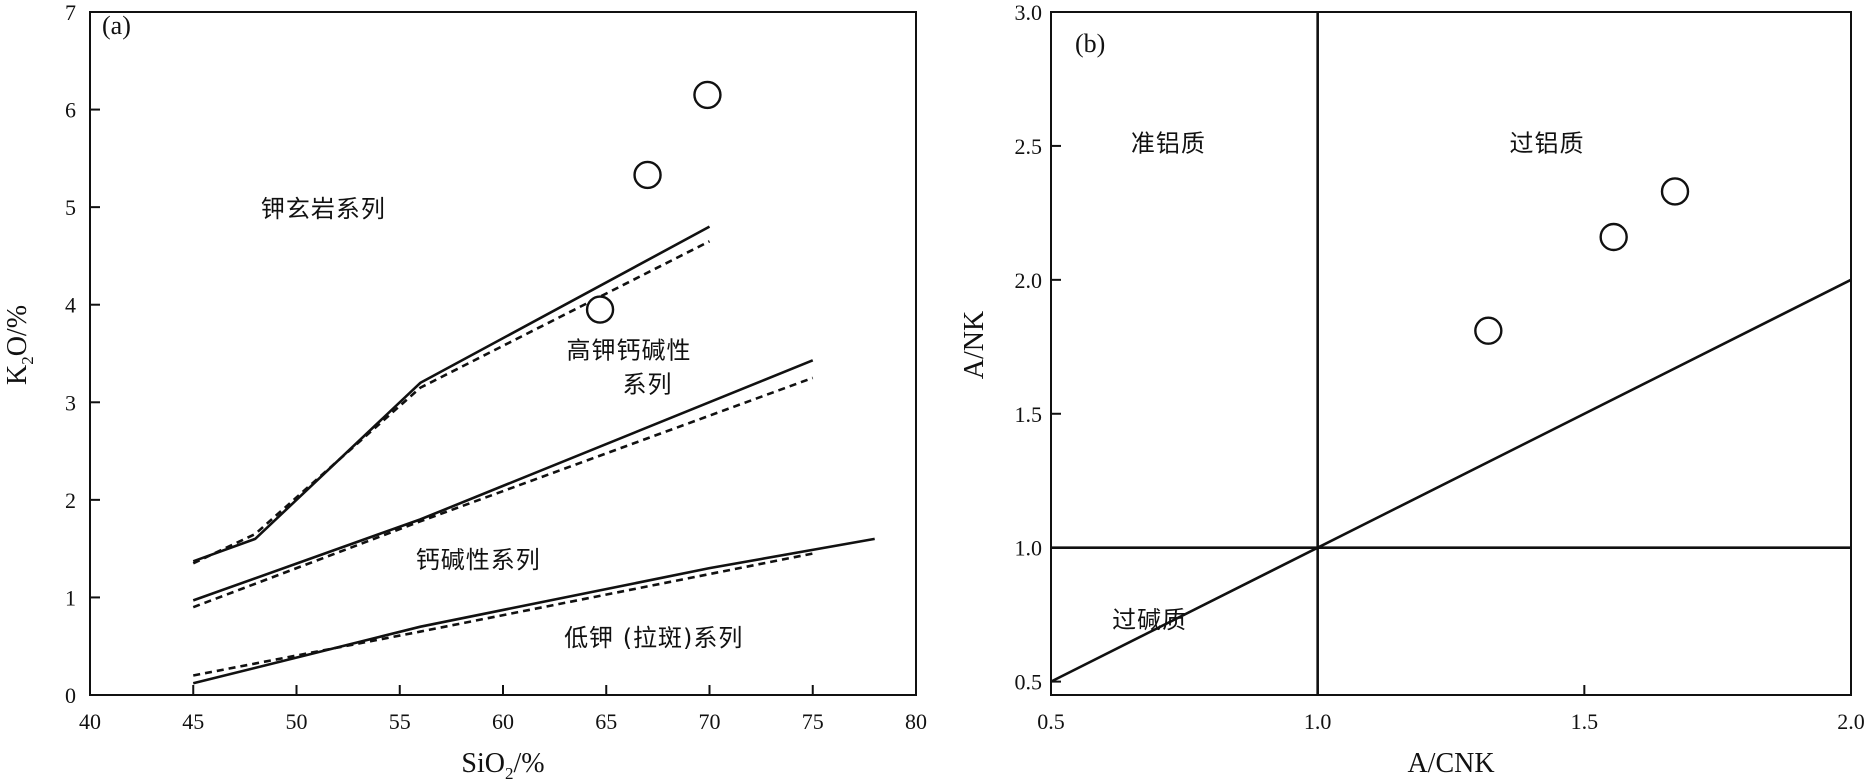 Image resolution: width=1865 pixels, height=781 pixels. What do you see at coordinates (193, 721) in the screenshot?
I see `a-xtick-label: 45` at bounding box center [193, 721].